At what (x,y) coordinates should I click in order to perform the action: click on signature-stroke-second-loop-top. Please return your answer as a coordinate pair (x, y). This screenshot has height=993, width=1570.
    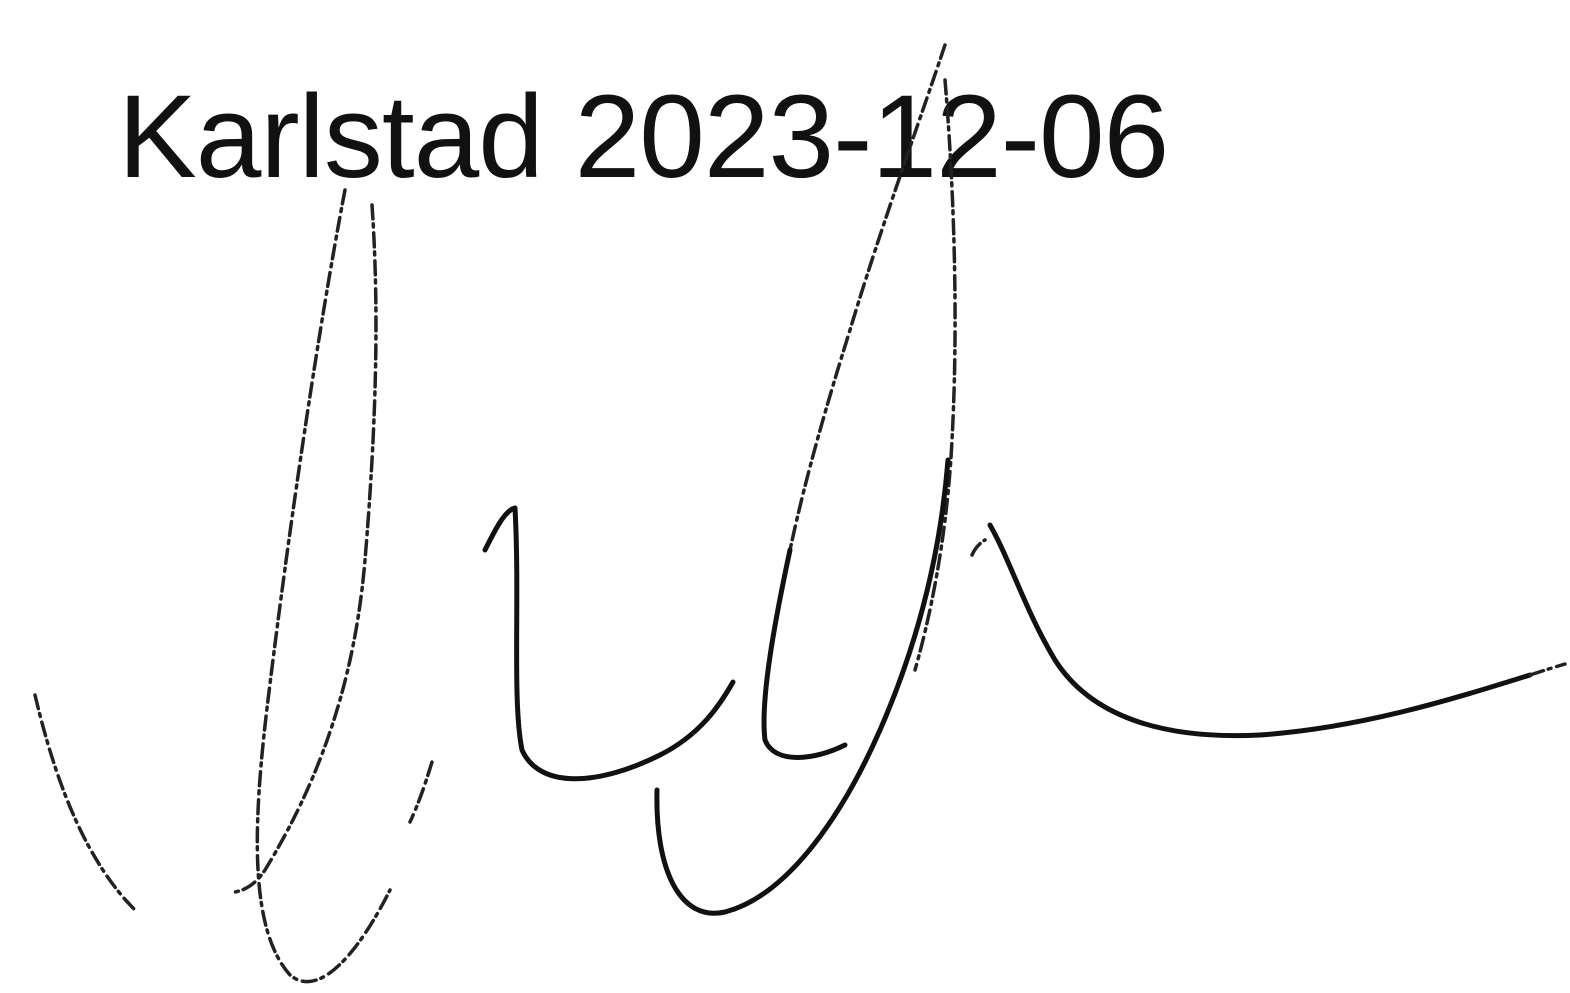
    Looking at the image, I should click on (867, 297).